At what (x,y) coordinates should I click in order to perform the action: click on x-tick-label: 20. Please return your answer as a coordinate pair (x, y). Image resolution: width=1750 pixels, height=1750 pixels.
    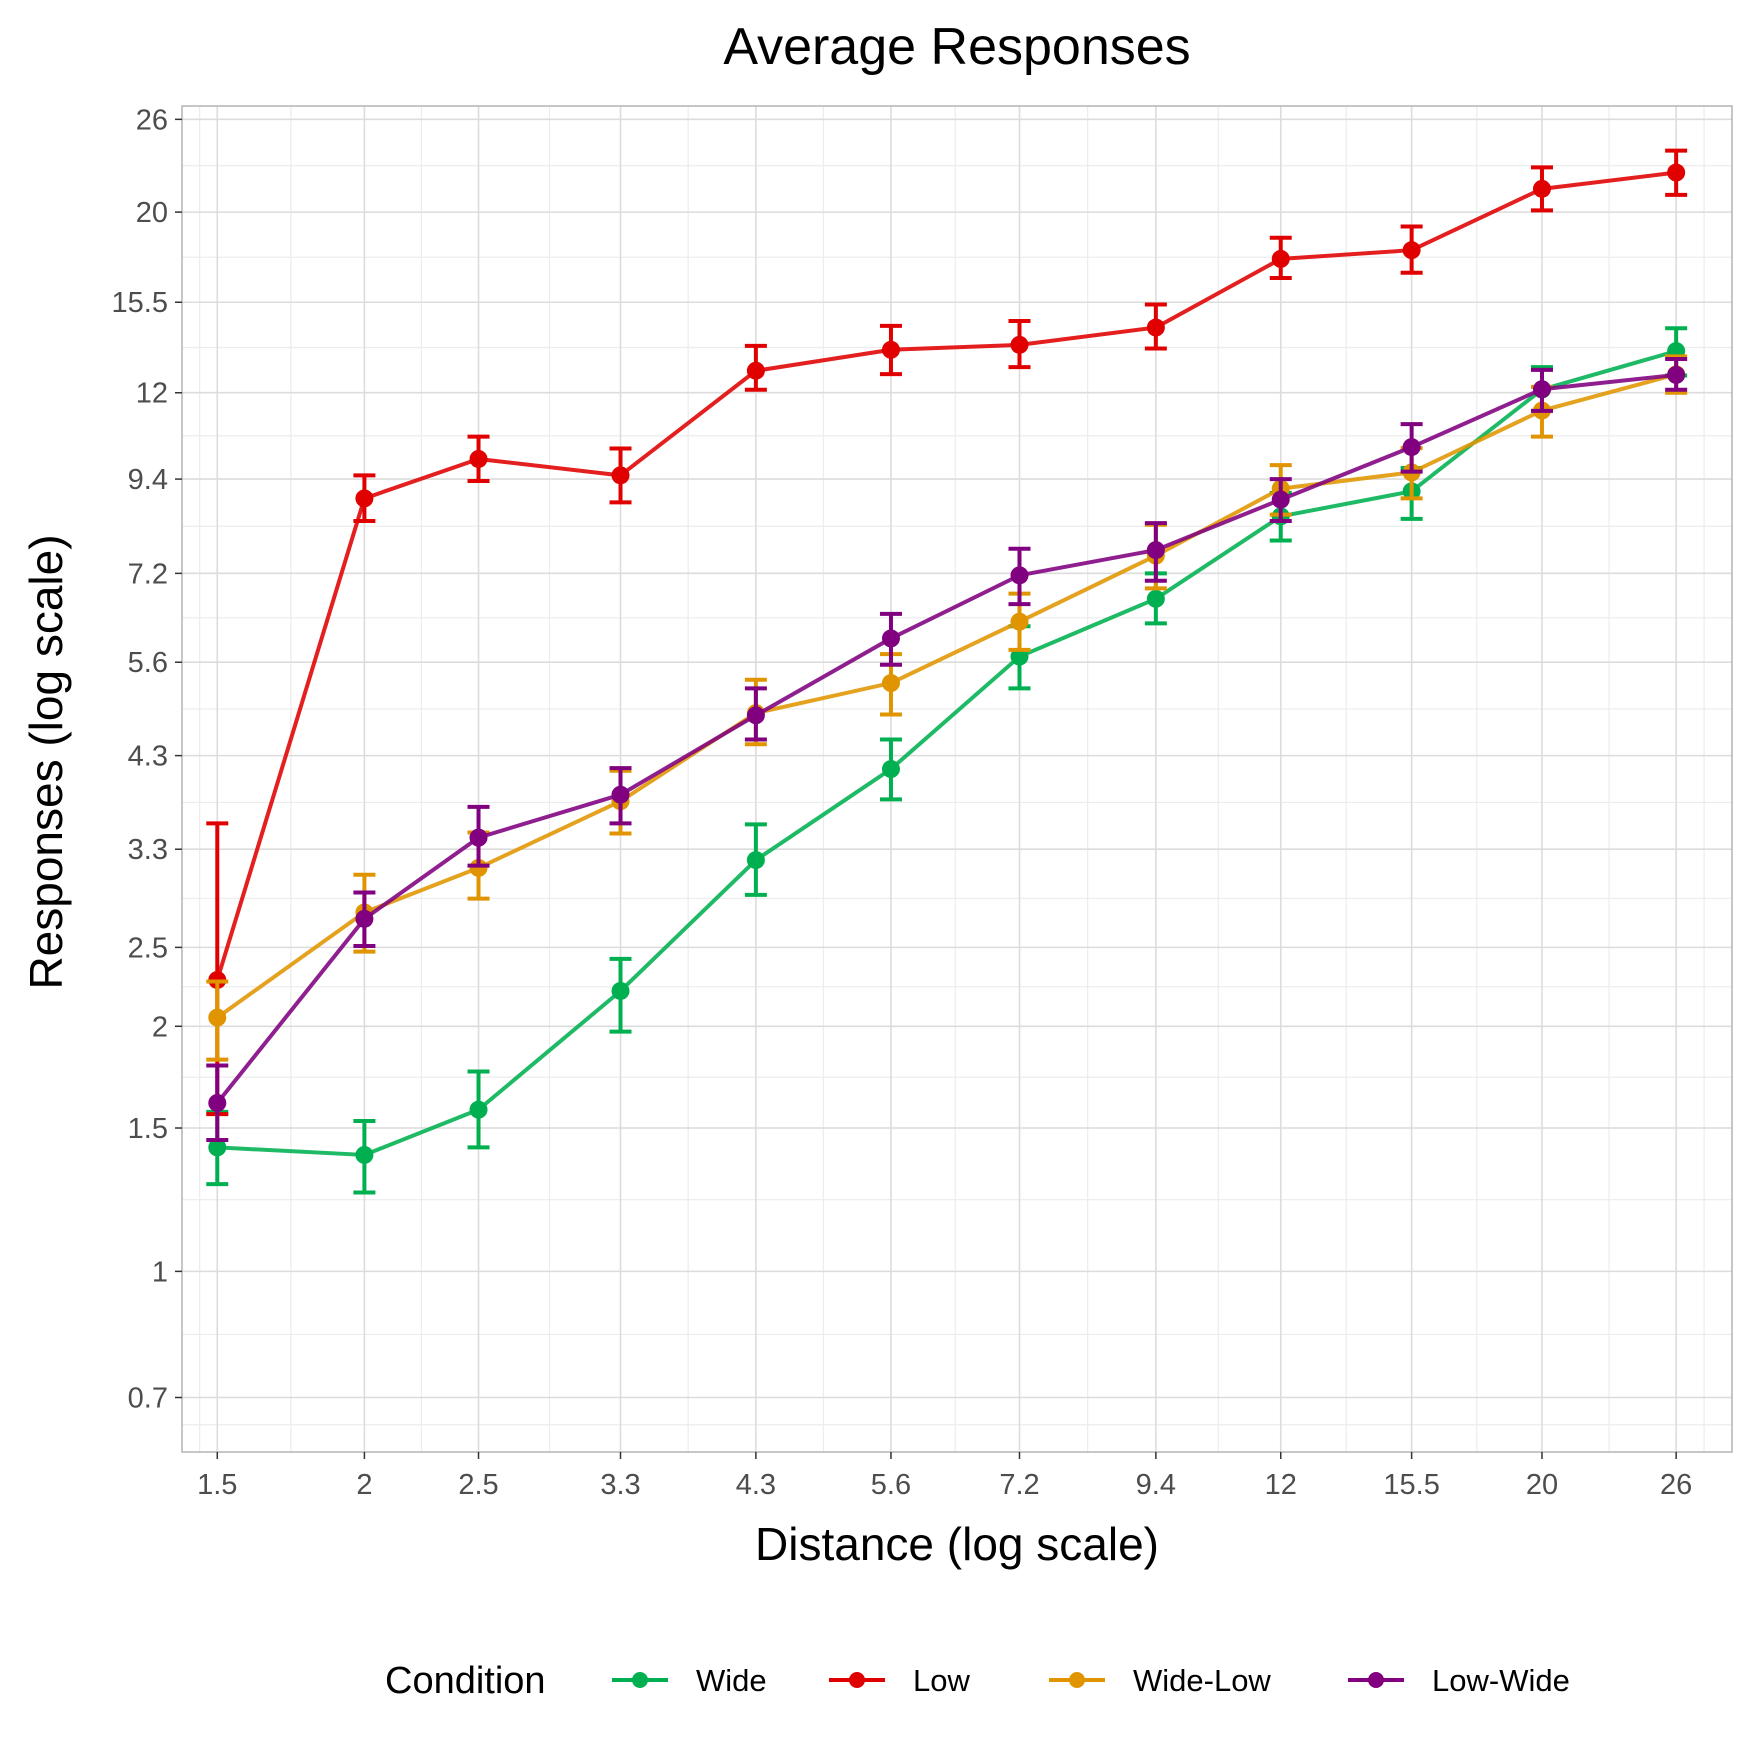
    Looking at the image, I should click on (1542, 1485).